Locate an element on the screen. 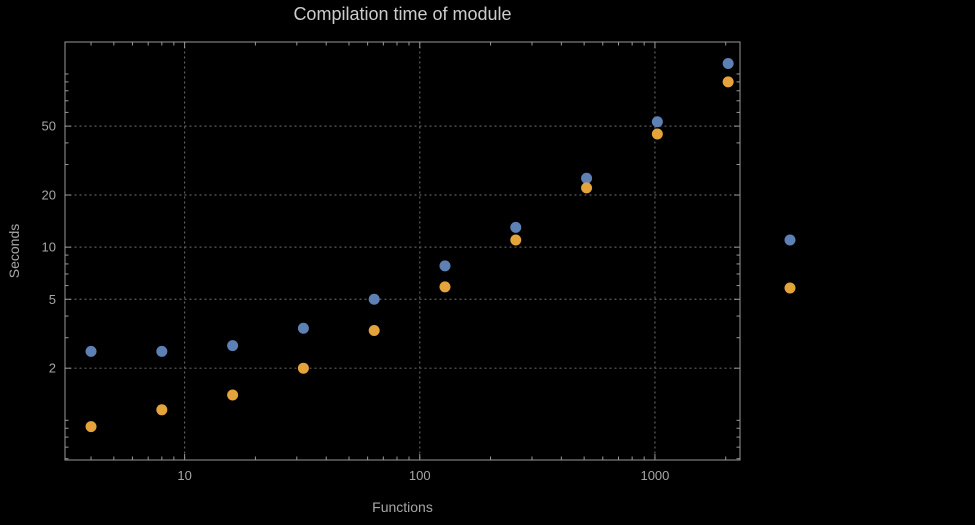 The image size is (975, 525). y-tick-label: 10 is located at coordinates (49, 247).